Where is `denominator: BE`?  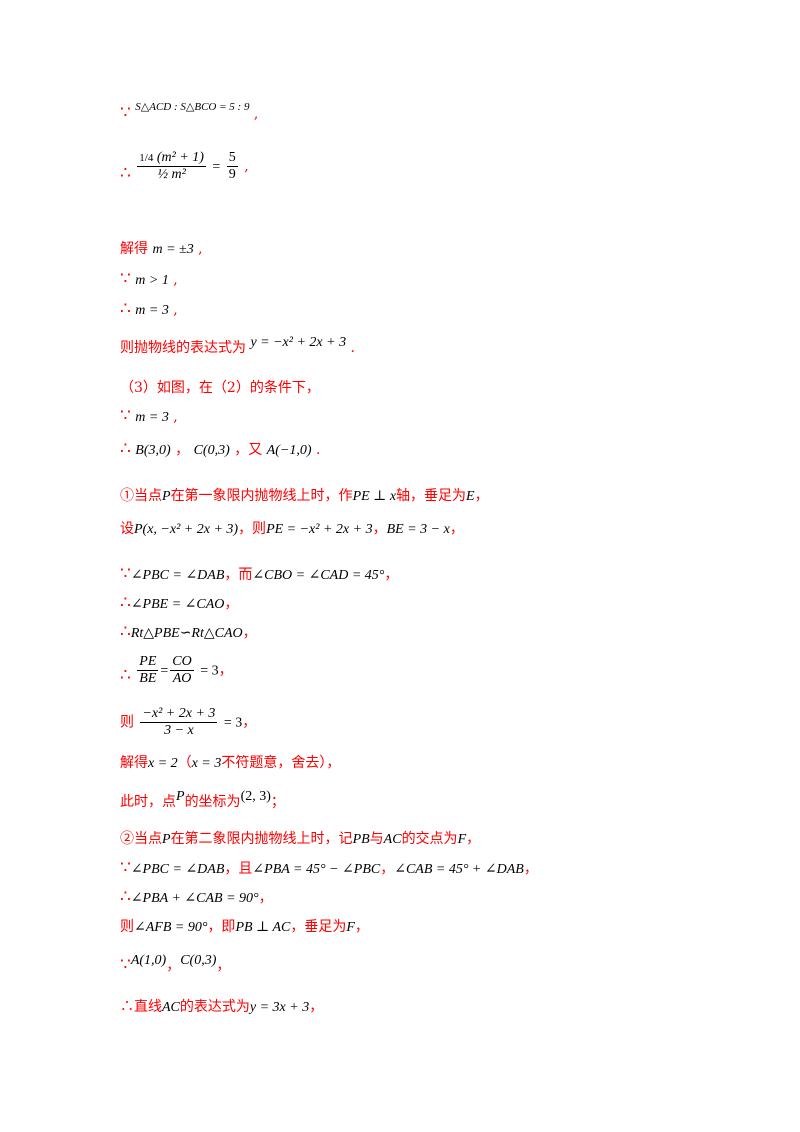
denominator: BE is located at coordinates (148, 678).